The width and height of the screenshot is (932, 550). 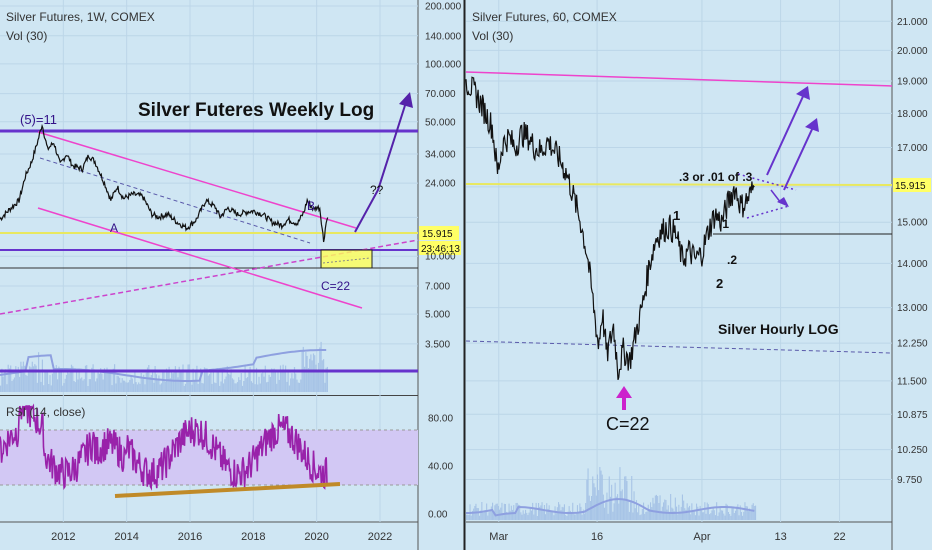 I want to click on rsi-header: RSI (14, close), so click(x=45, y=412).